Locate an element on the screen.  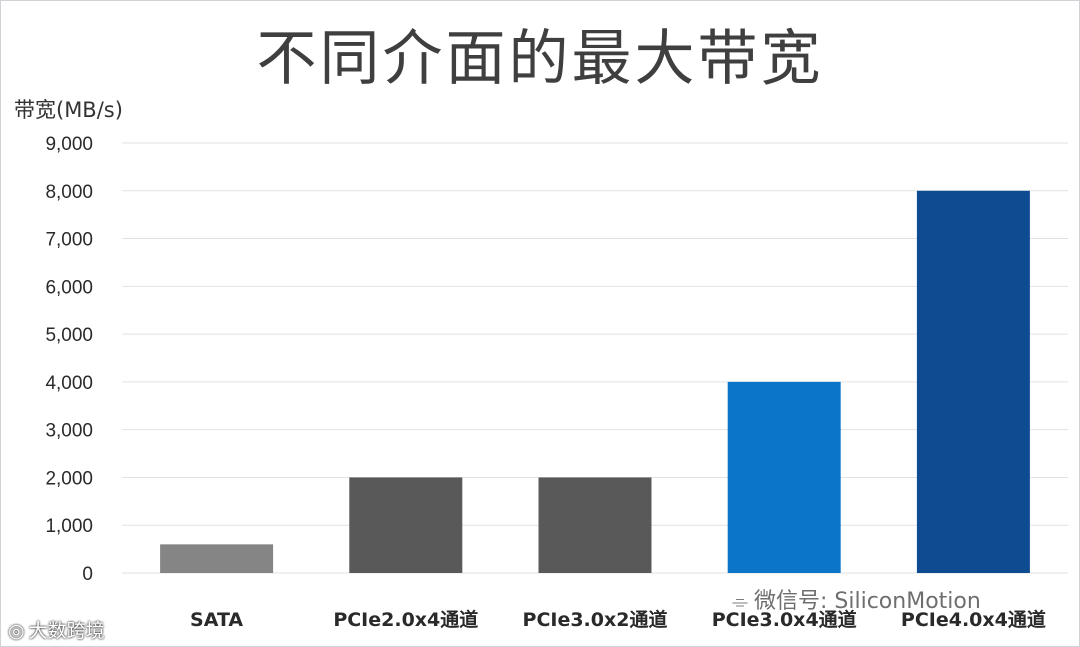
y-tick-label: 2,000 is located at coordinates (69, 478).